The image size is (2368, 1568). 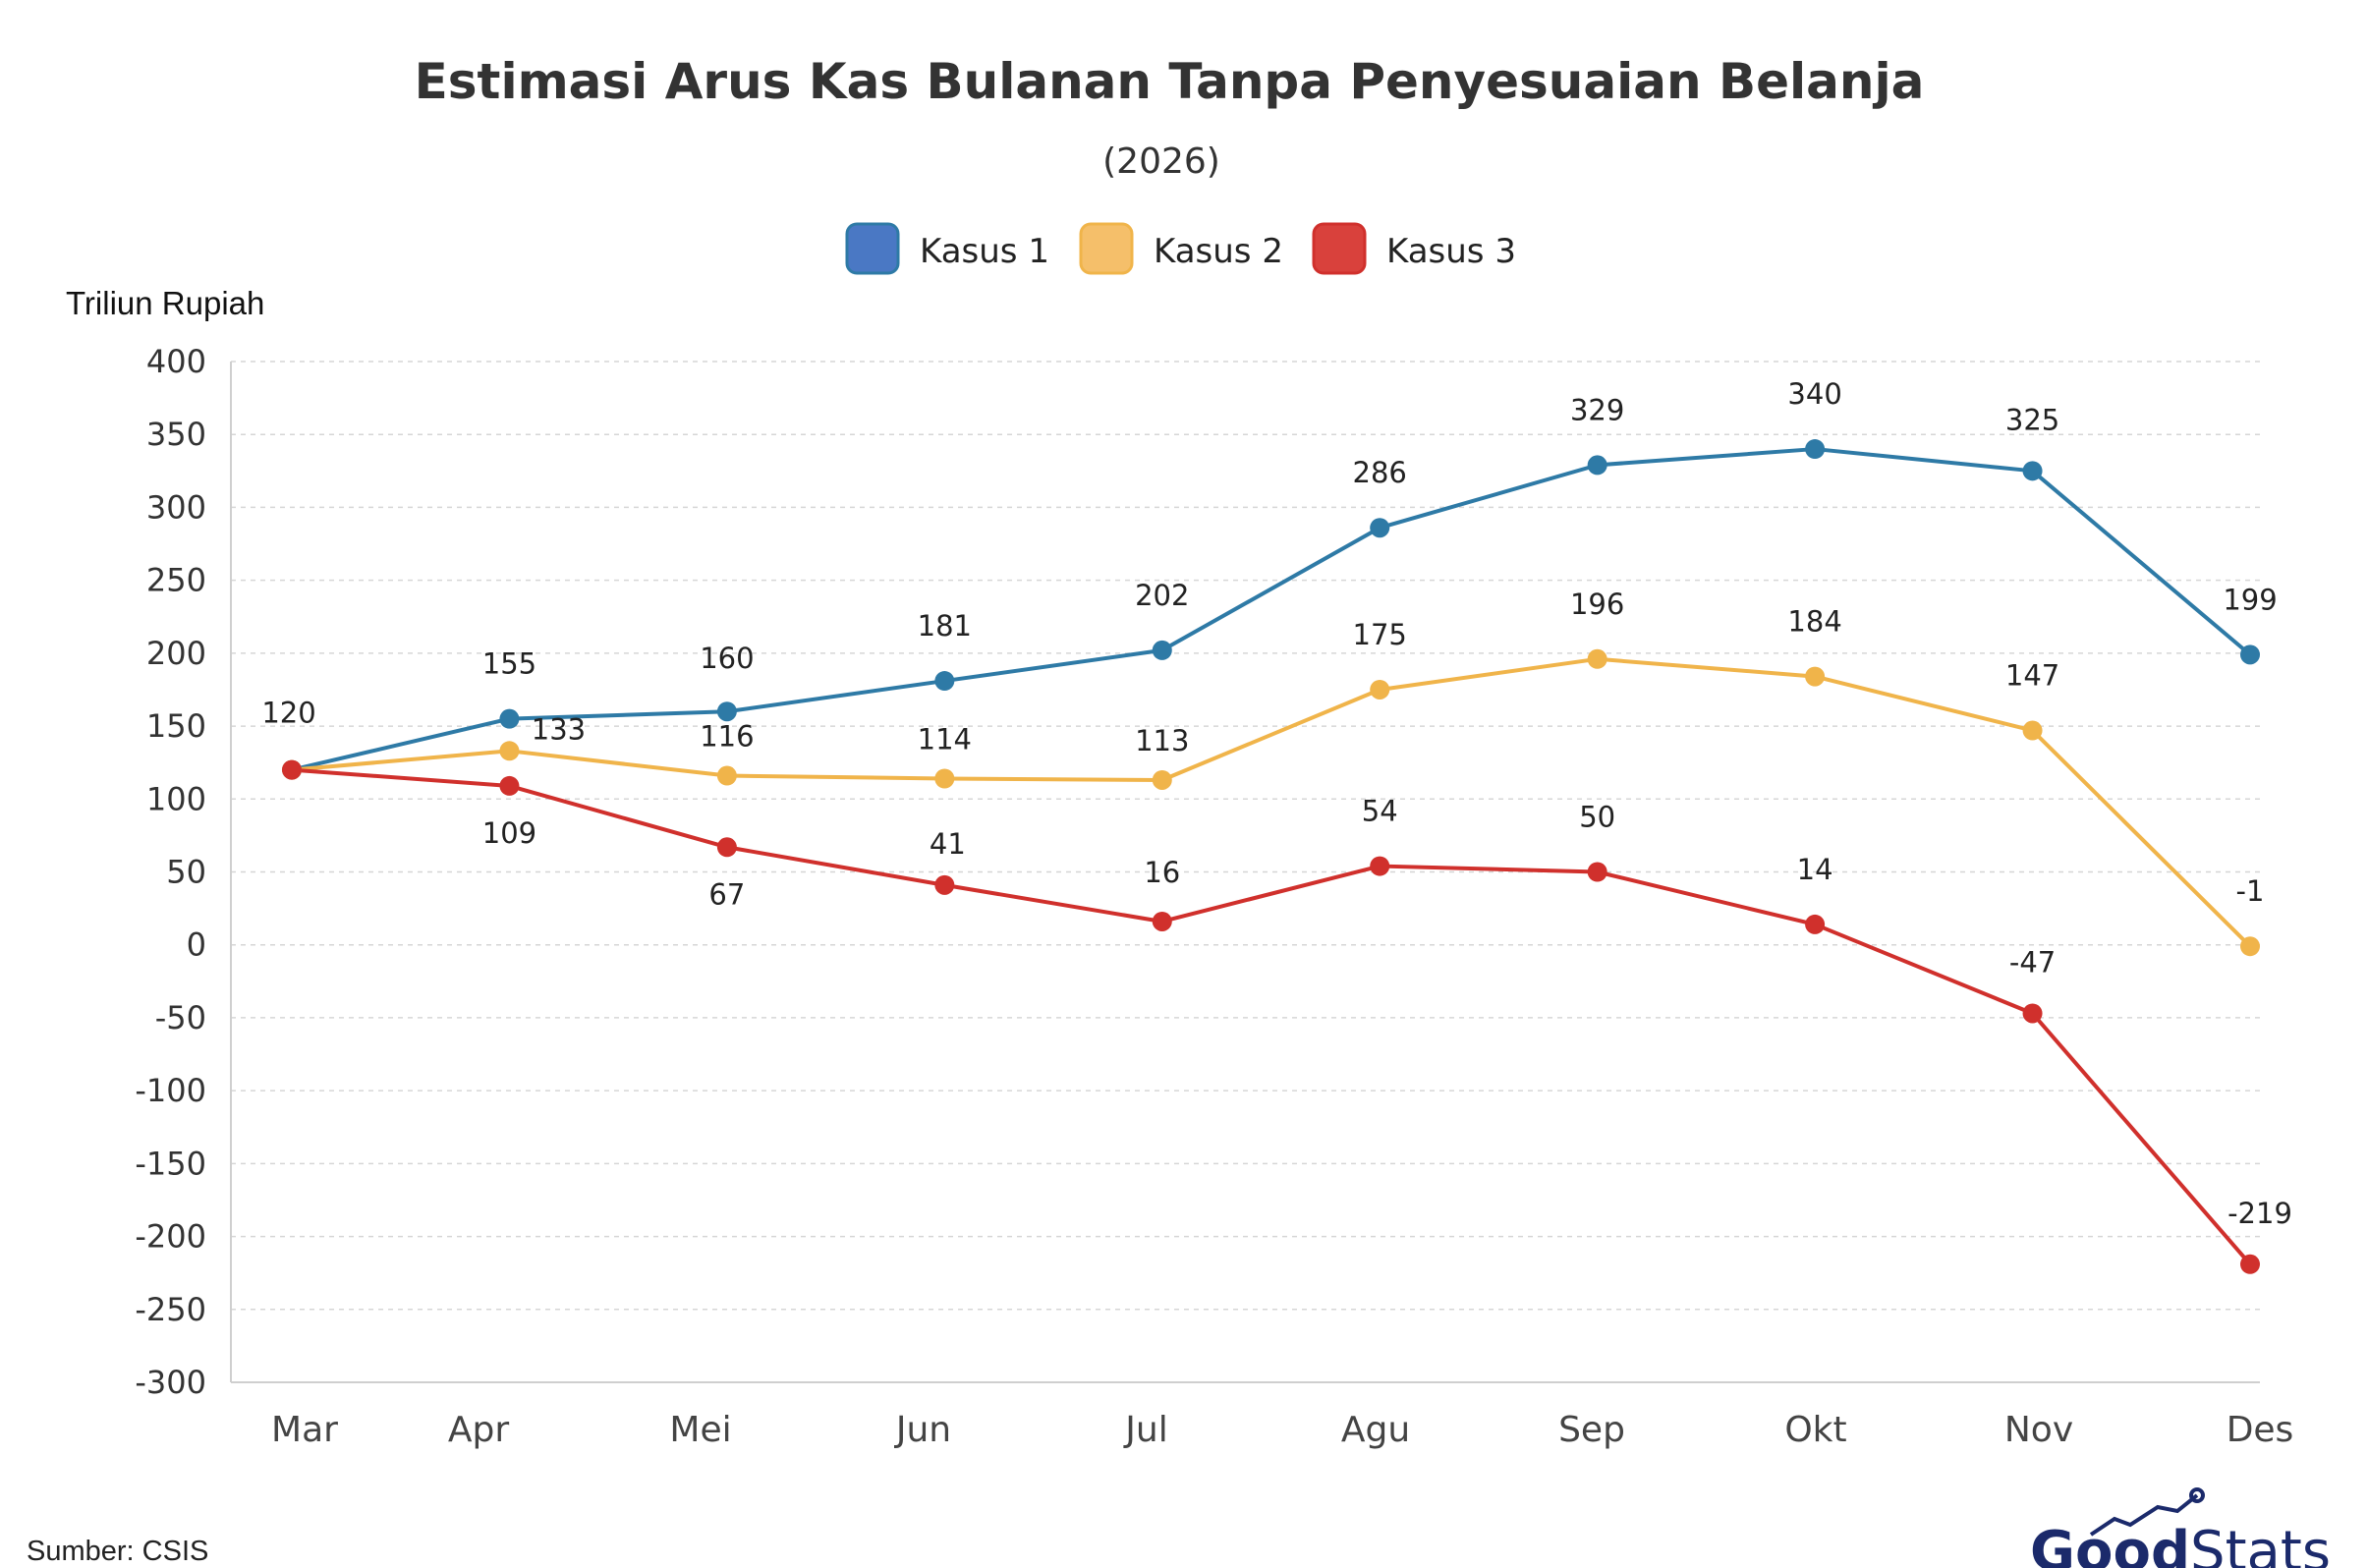 What do you see at coordinates (1380, 811) in the screenshot?
I see `data-label: 54` at bounding box center [1380, 811].